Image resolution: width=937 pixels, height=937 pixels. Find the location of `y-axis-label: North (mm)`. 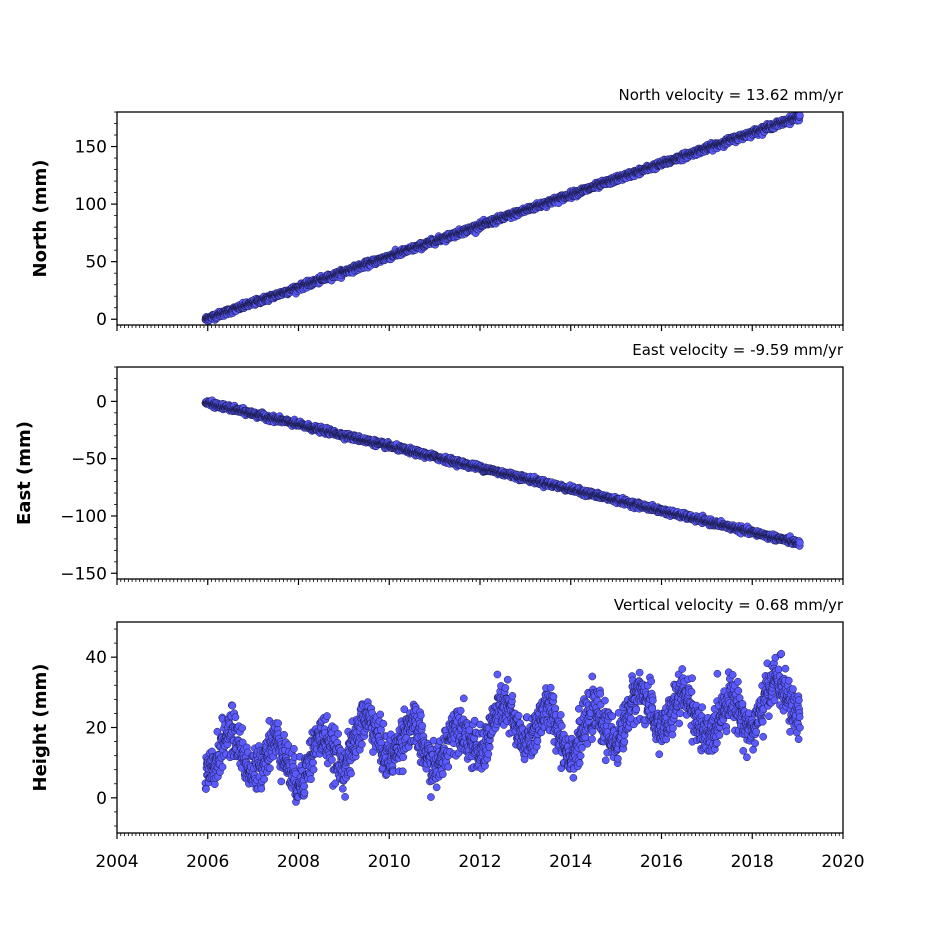

y-axis-label: North (mm) is located at coordinates (40, 219).